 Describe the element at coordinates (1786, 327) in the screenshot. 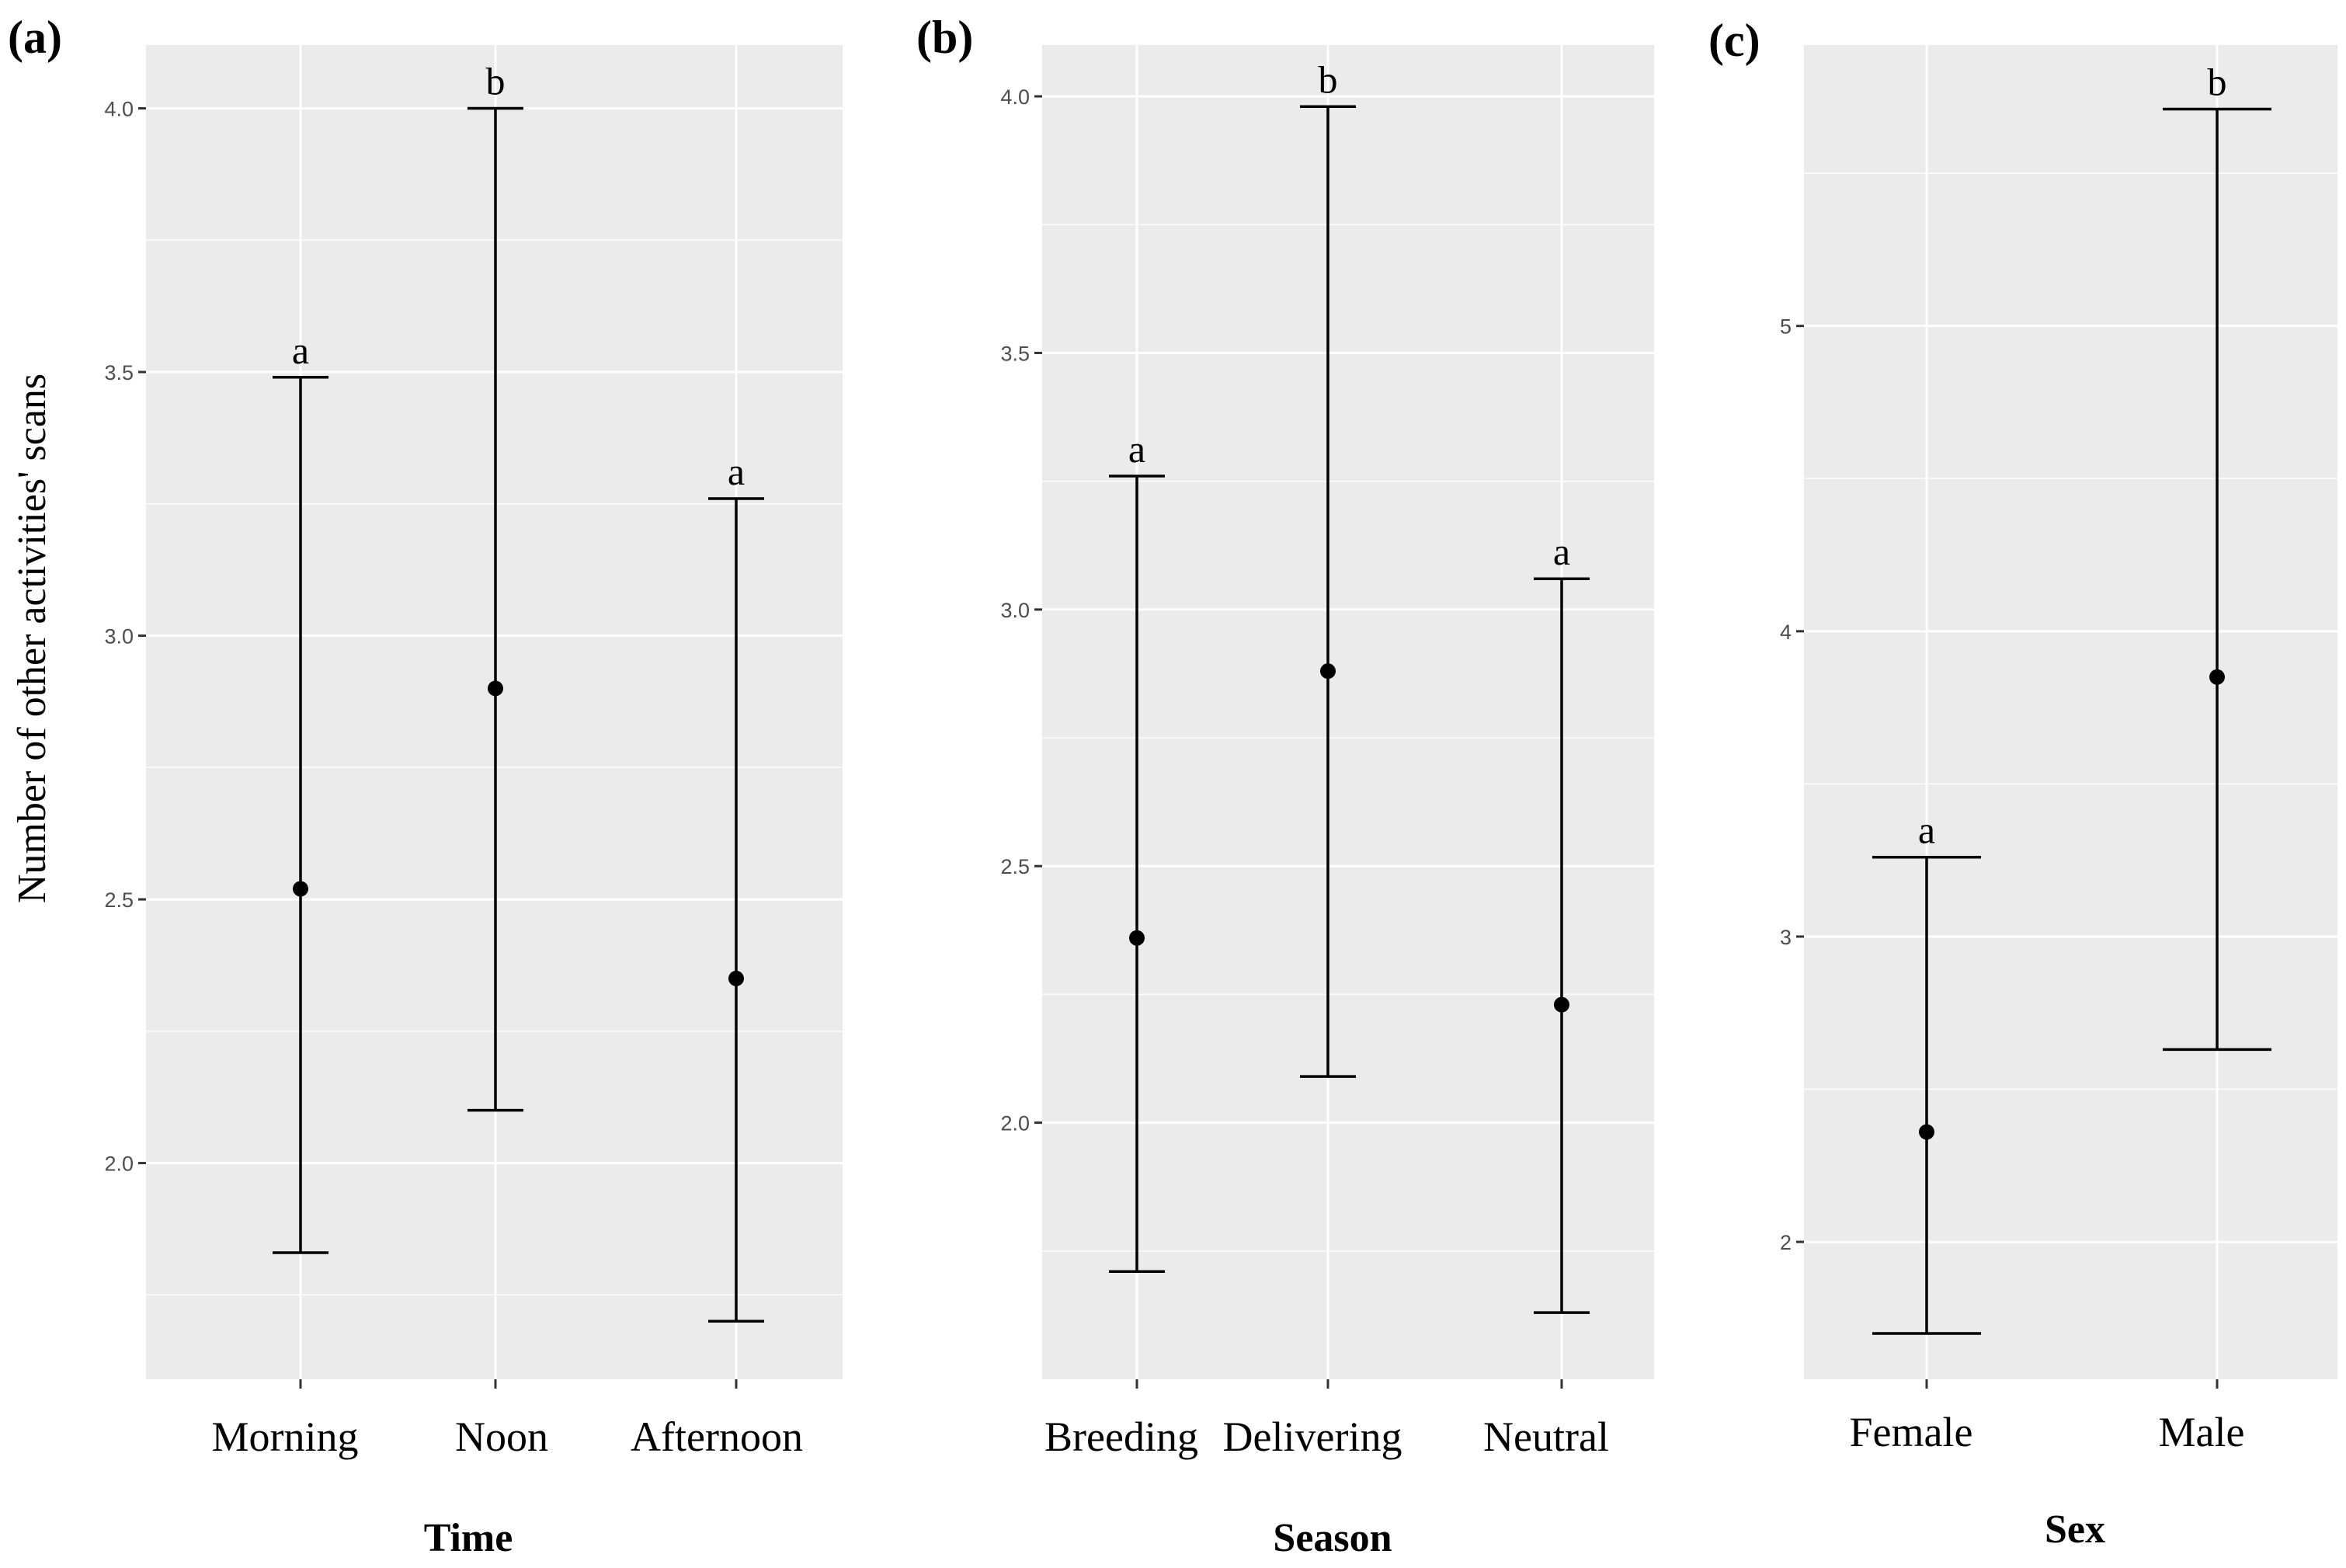

I see `y-tick-label: 5` at that location.